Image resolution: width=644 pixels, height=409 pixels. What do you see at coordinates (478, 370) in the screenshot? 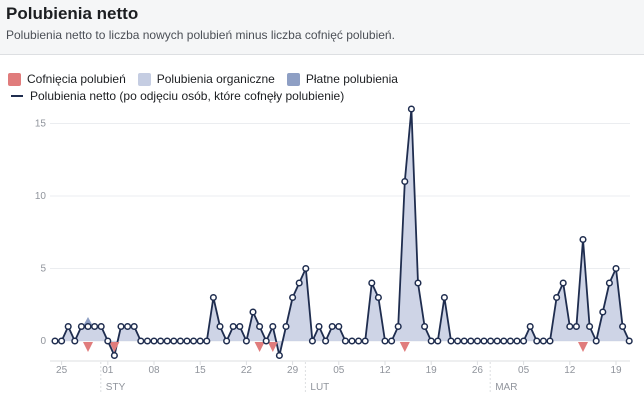
I see `x-tick-label: 26` at bounding box center [478, 370].